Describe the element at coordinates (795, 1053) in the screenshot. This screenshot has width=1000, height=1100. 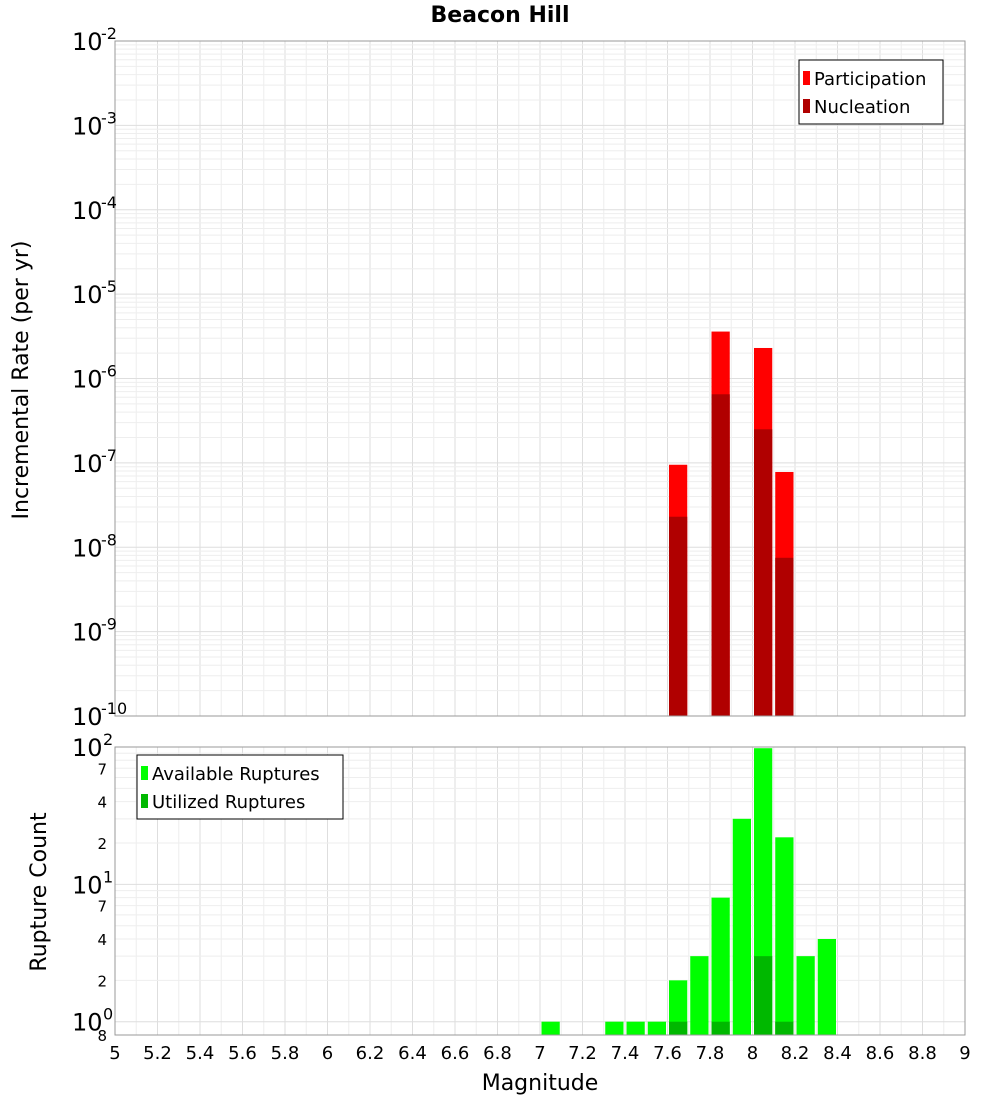
I see `x-tick-label: 8.2` at that location.